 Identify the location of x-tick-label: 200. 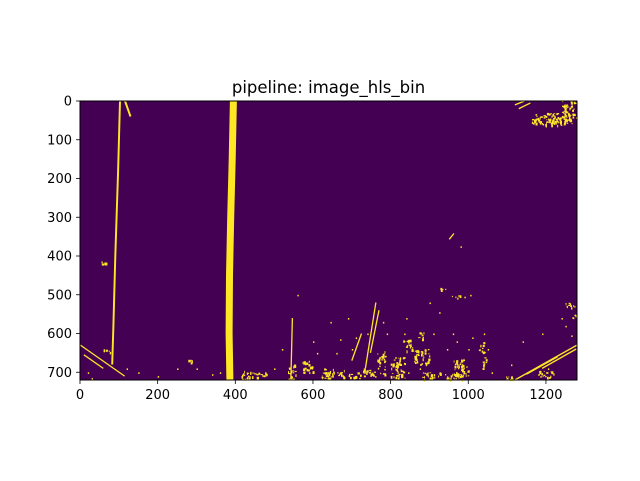
(157, 395).